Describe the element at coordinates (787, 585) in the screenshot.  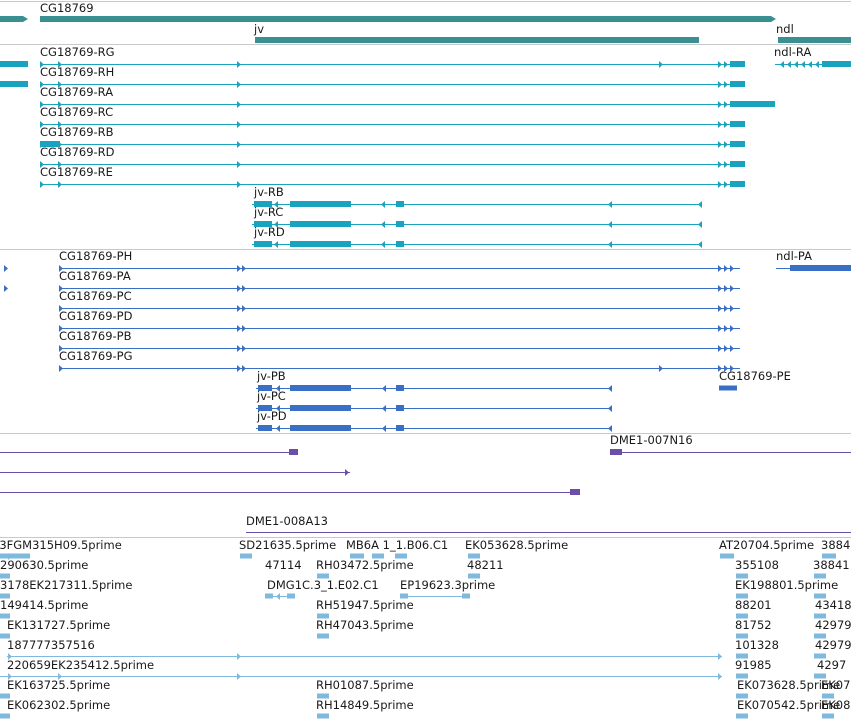
I see `est-label: EK198801.5prime` at that location.